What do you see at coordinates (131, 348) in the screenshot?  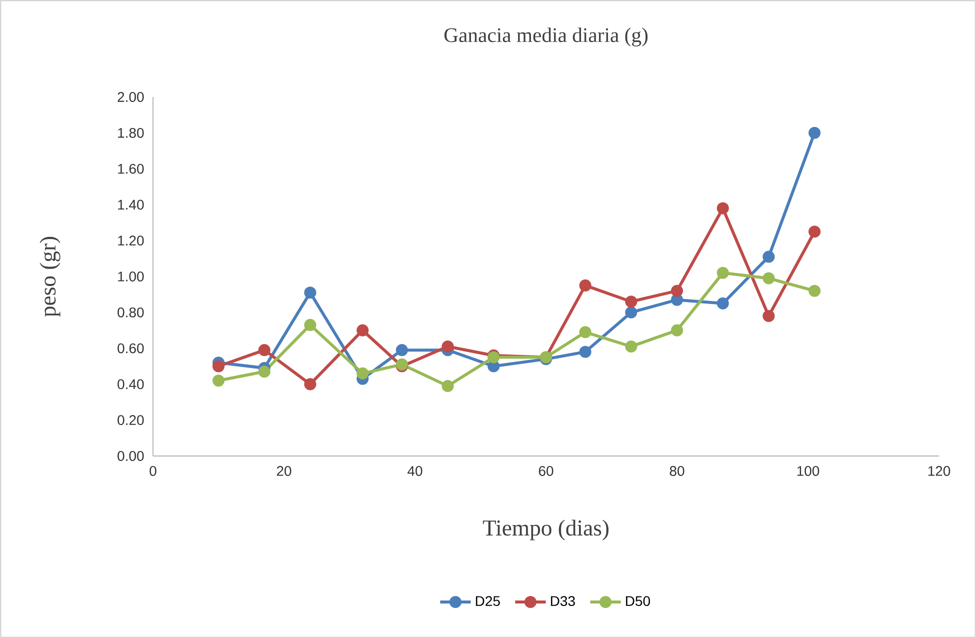 I see `y-tick-label: 0.60` at bounding box center [131, 348].